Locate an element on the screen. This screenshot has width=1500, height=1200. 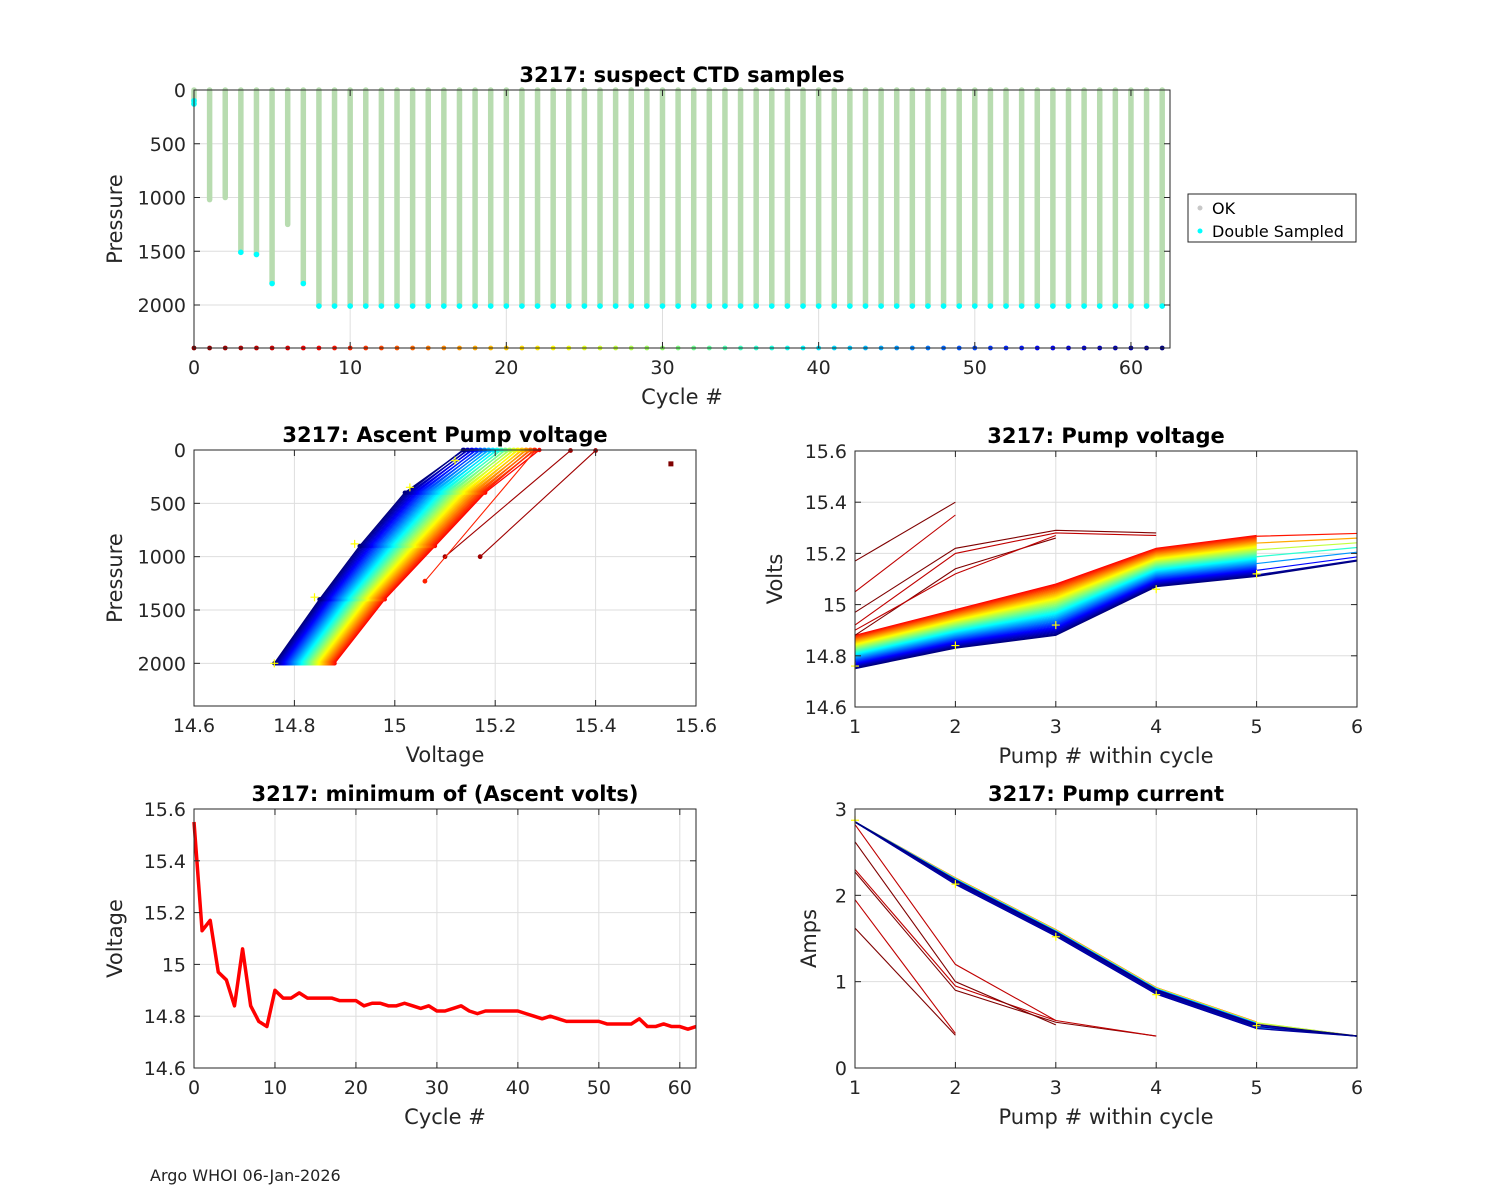
axes-frame: 0 10 20 30 40 50 60 14.6 14.8 15 15.2 15.4 15.6 is located at coordinates (420, 949).